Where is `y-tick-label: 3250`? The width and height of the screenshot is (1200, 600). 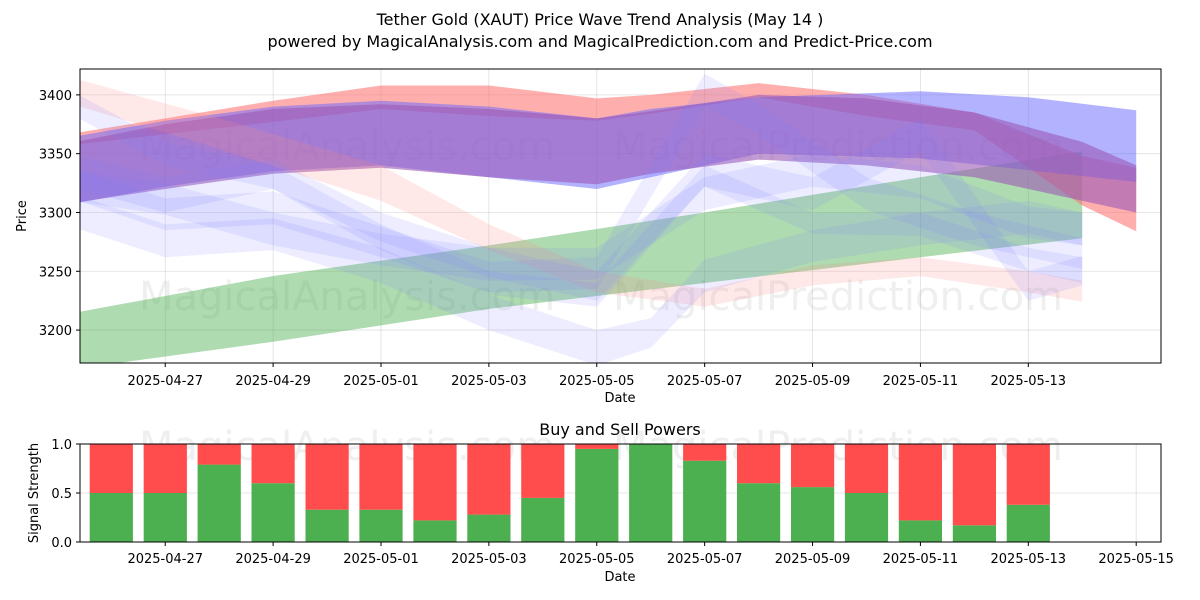 y-tick-label: 3250 is located at coordinates (55, 272).